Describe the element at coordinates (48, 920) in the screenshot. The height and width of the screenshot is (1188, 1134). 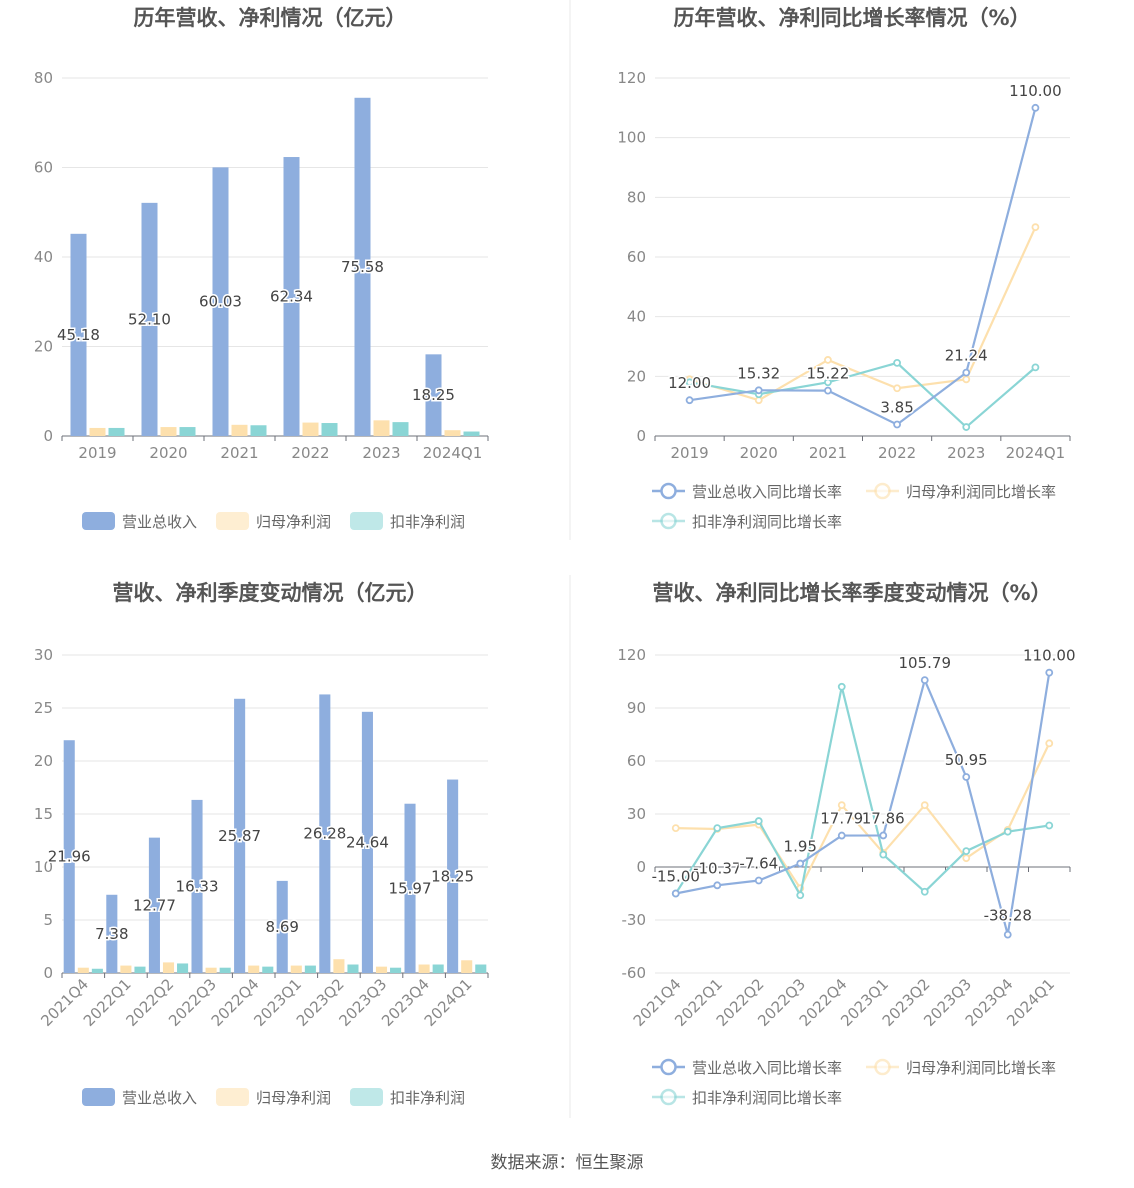
I see `chart2-y-tick-label: 5` at that location.